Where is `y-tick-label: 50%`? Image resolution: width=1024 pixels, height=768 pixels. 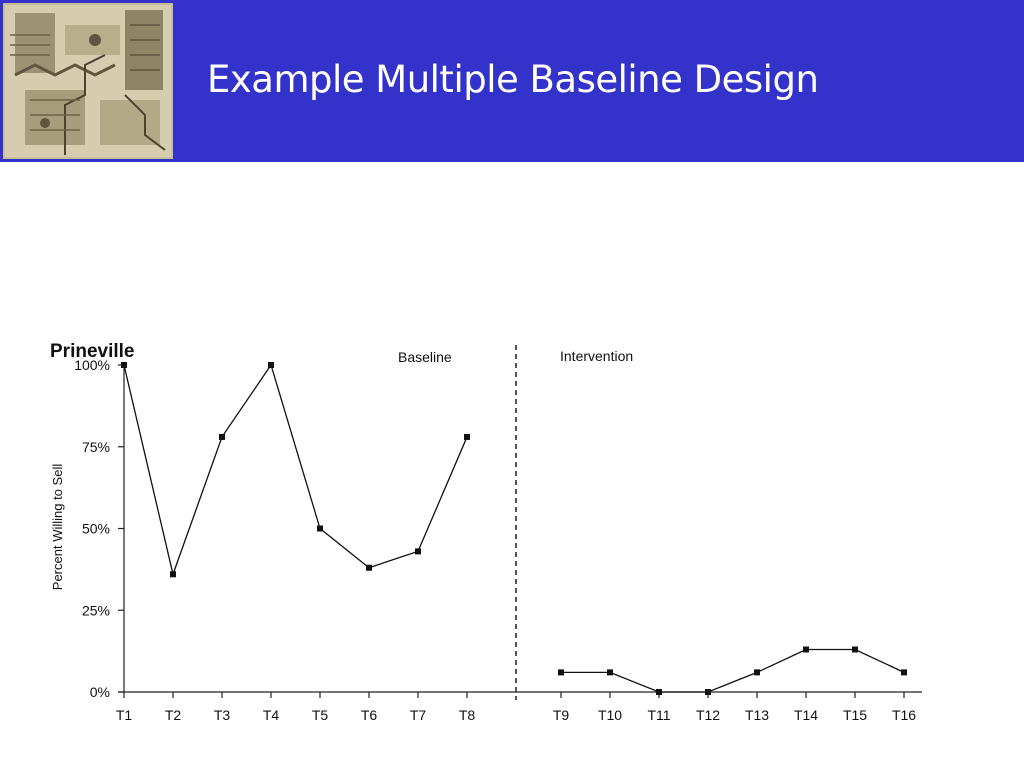
y-tick-label: 50% is located at coordinates (96, 529).